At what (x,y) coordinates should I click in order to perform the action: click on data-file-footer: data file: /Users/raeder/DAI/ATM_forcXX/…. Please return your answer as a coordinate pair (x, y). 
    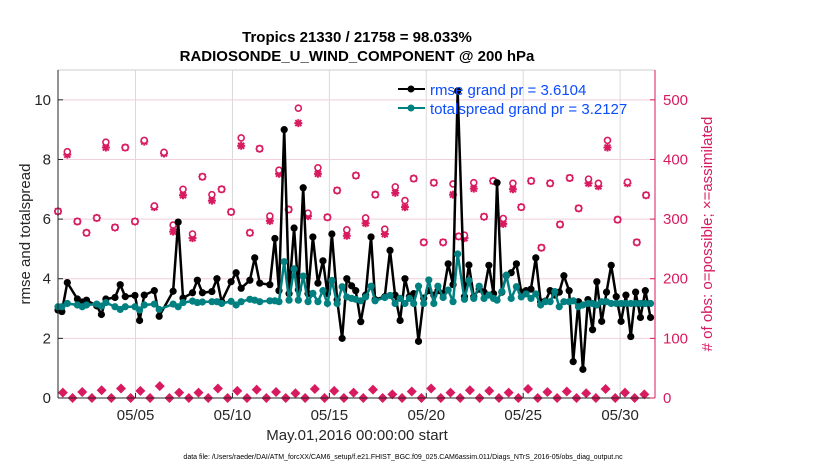
    Looking at the image, I should click on (403, 457).